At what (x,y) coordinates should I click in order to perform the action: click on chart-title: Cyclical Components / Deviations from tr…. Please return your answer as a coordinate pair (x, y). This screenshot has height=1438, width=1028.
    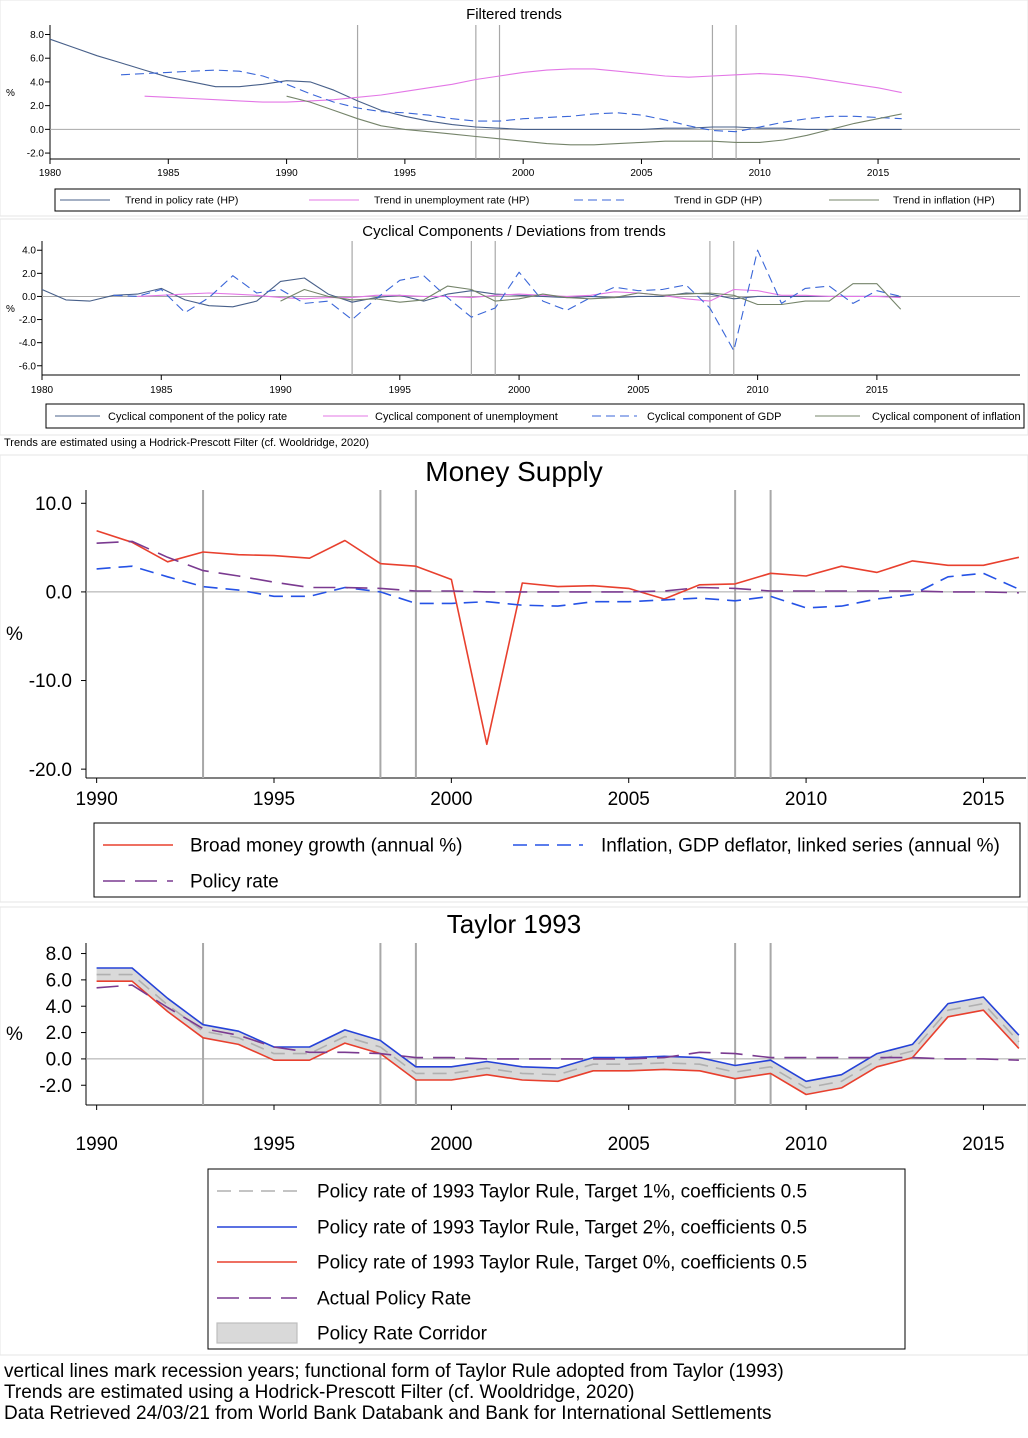
    Looking at the image, I should click on (513, 231).